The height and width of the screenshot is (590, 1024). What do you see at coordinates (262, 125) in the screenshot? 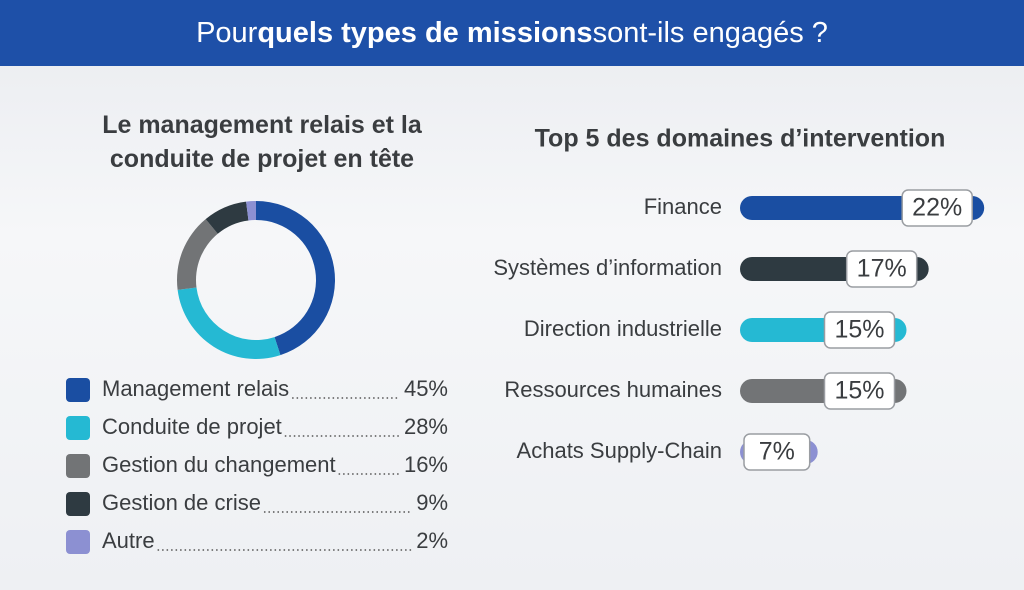
I see `title-line: Le management relais et la` at bounding box center [262, 125].